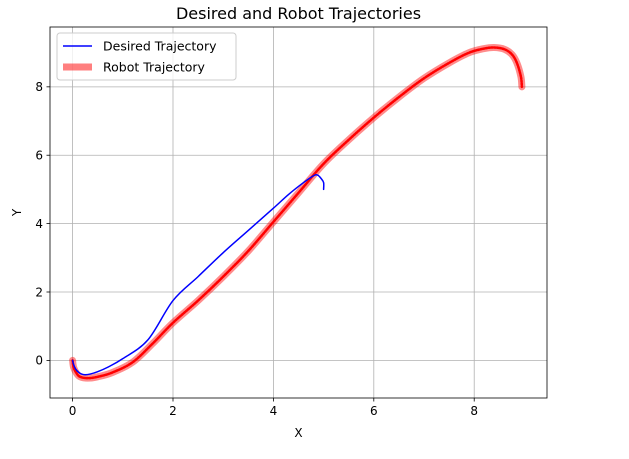 The width and height of the screenshot is (629, 459). I want to click on legend-label-robot: Robot Trajectory, so click(154, 67).